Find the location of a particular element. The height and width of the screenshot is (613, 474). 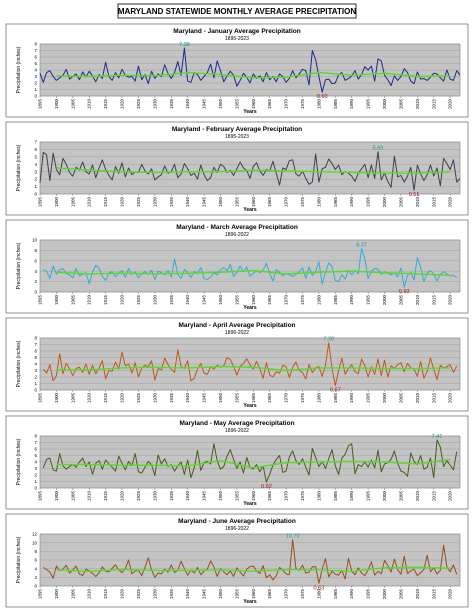

data-line is located at coordinates (250, 561).